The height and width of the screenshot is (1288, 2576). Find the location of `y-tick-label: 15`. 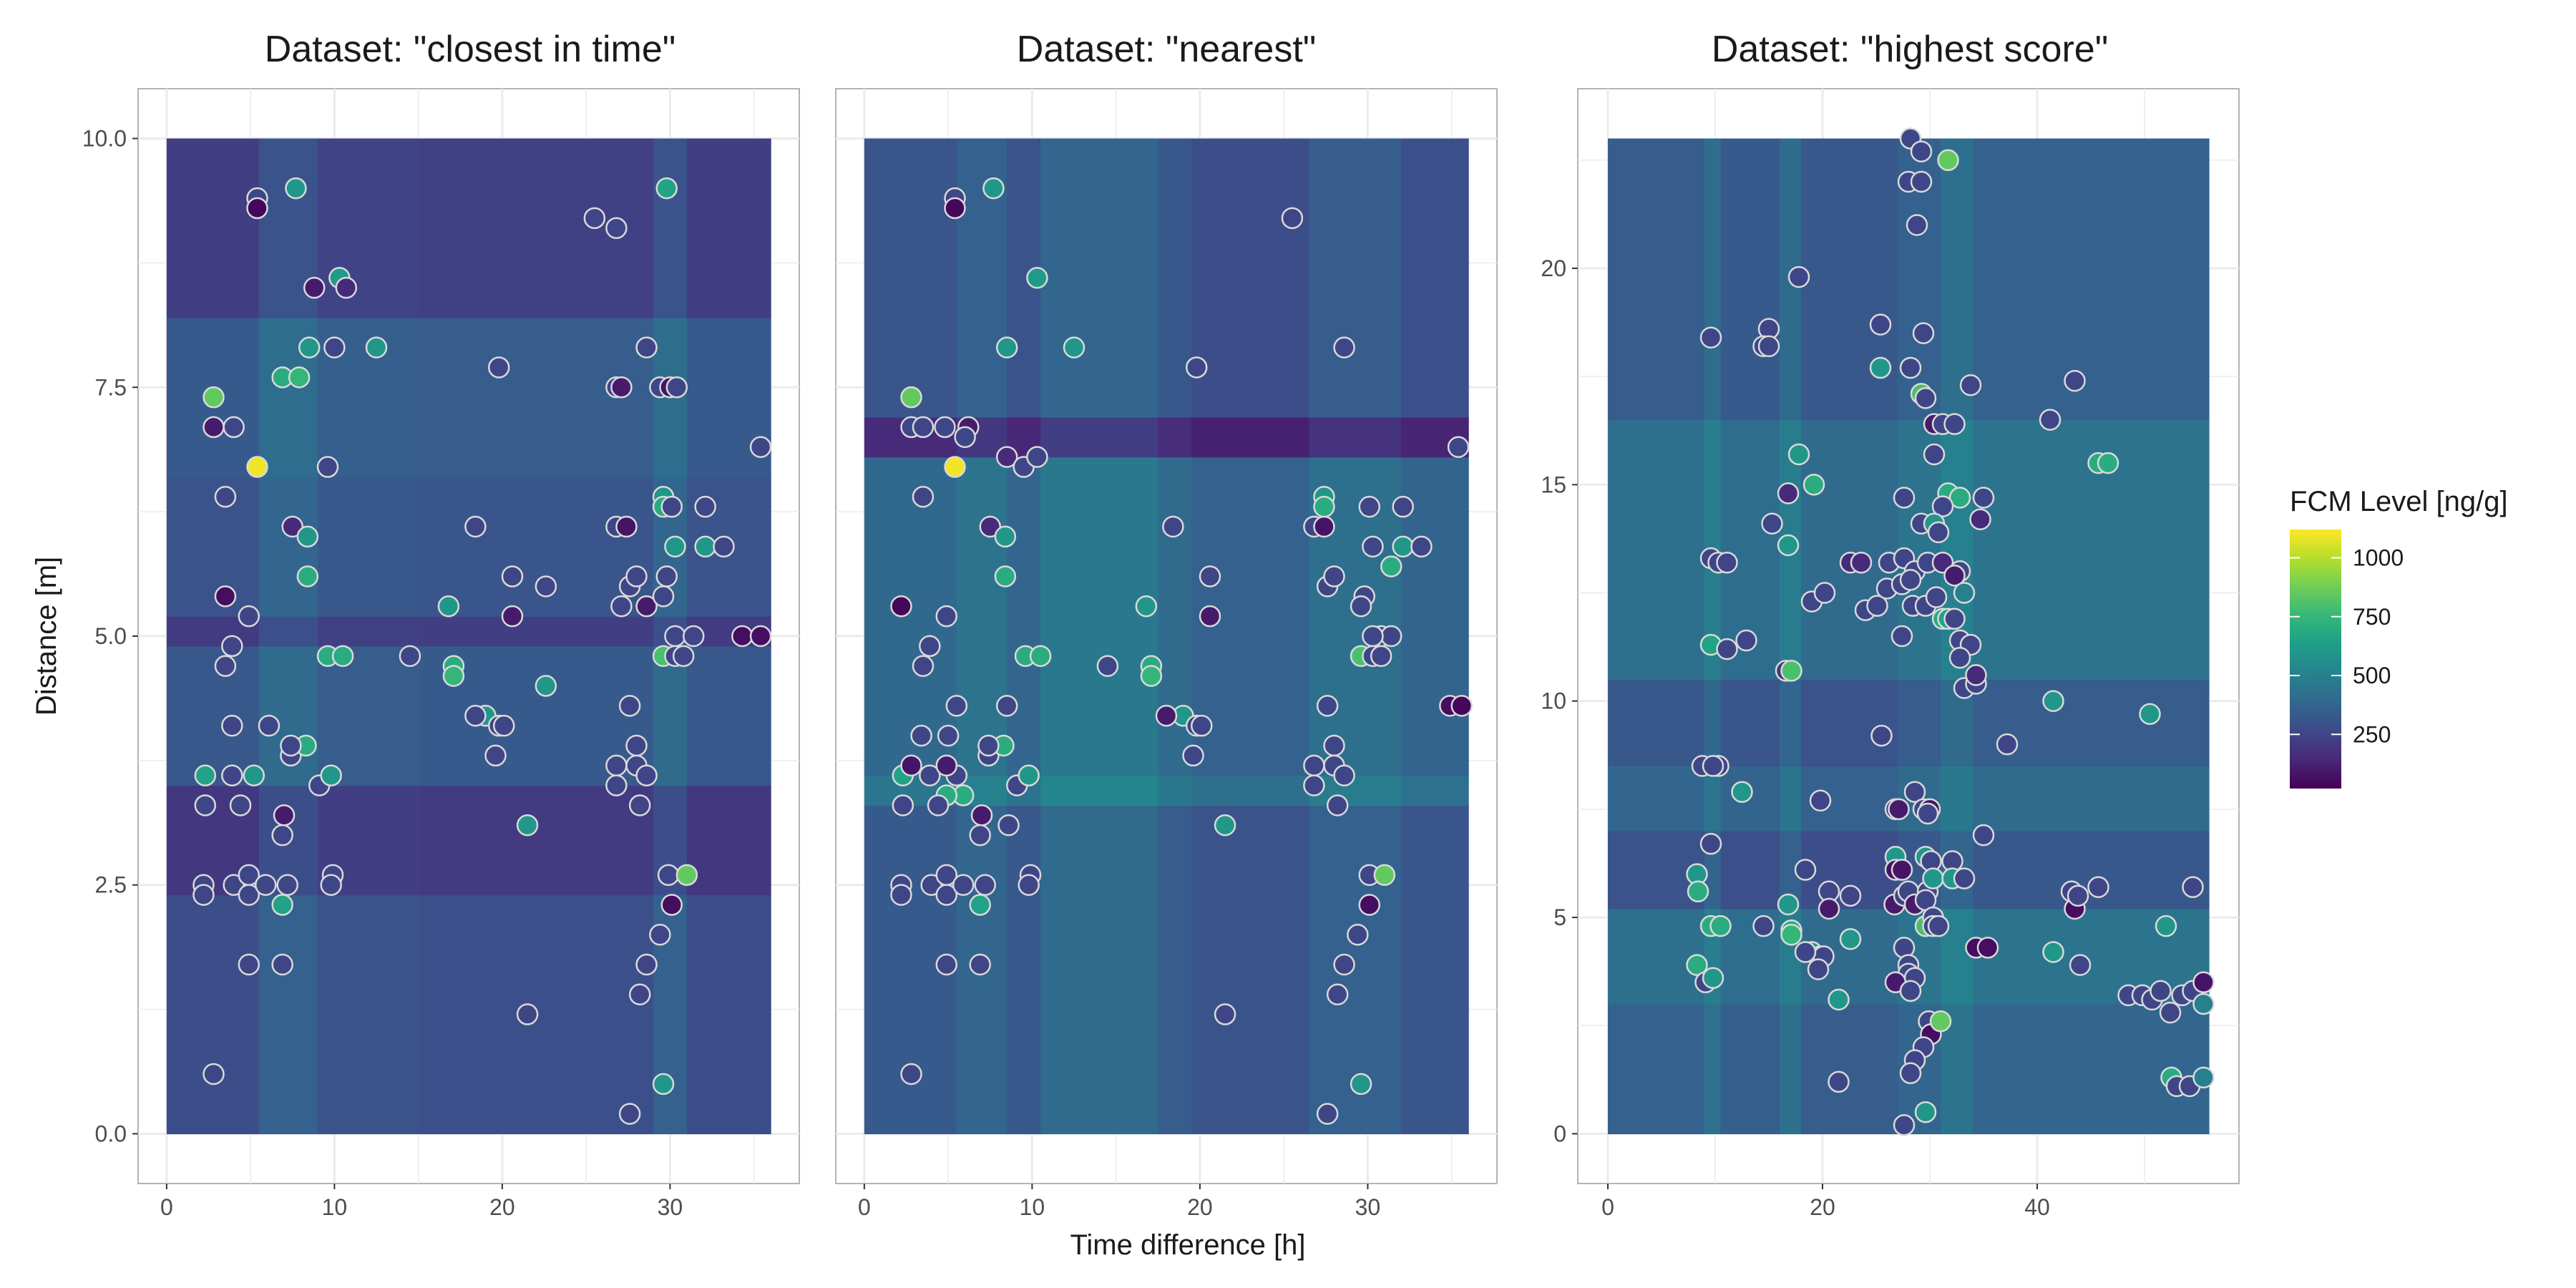

y-tick-label: 15 is located at coordinates (1553, 484).